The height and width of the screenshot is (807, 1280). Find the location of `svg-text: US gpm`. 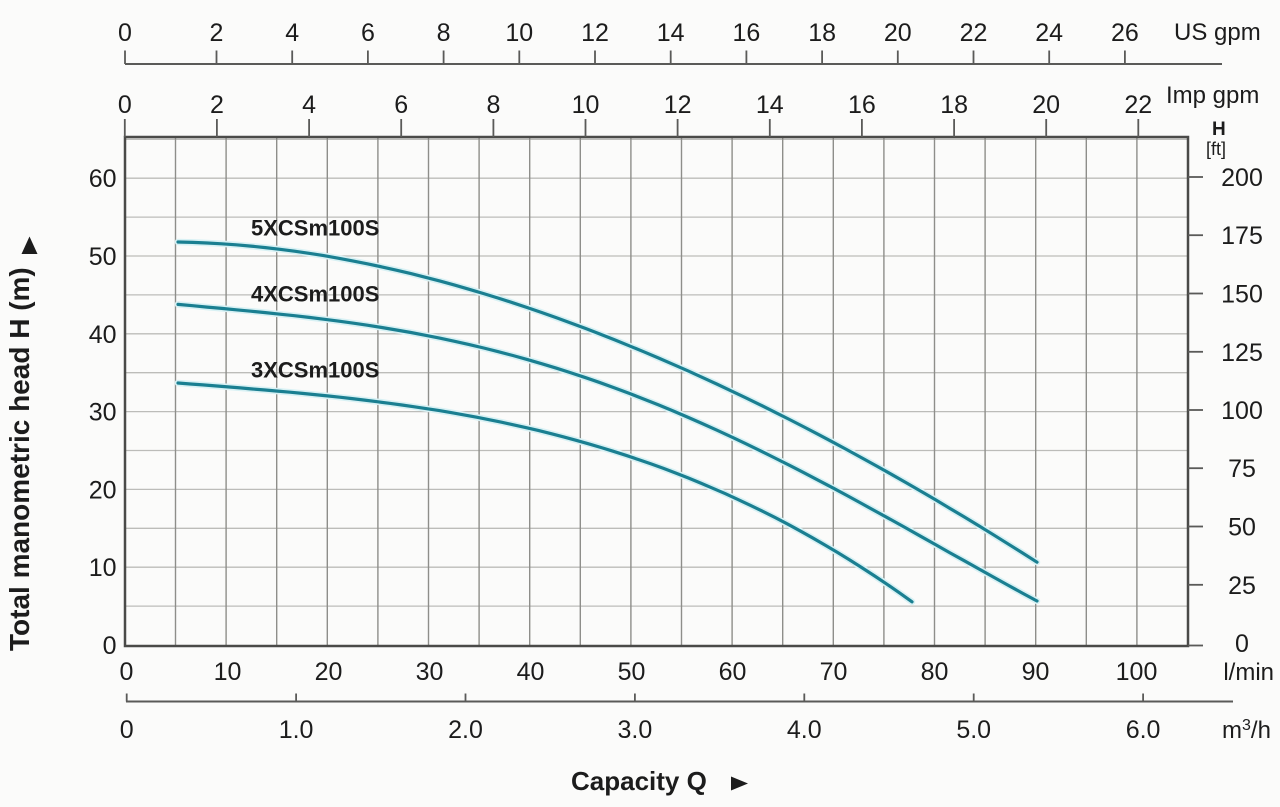

svg-text: US gpm is located at coordinates (1217, 32).